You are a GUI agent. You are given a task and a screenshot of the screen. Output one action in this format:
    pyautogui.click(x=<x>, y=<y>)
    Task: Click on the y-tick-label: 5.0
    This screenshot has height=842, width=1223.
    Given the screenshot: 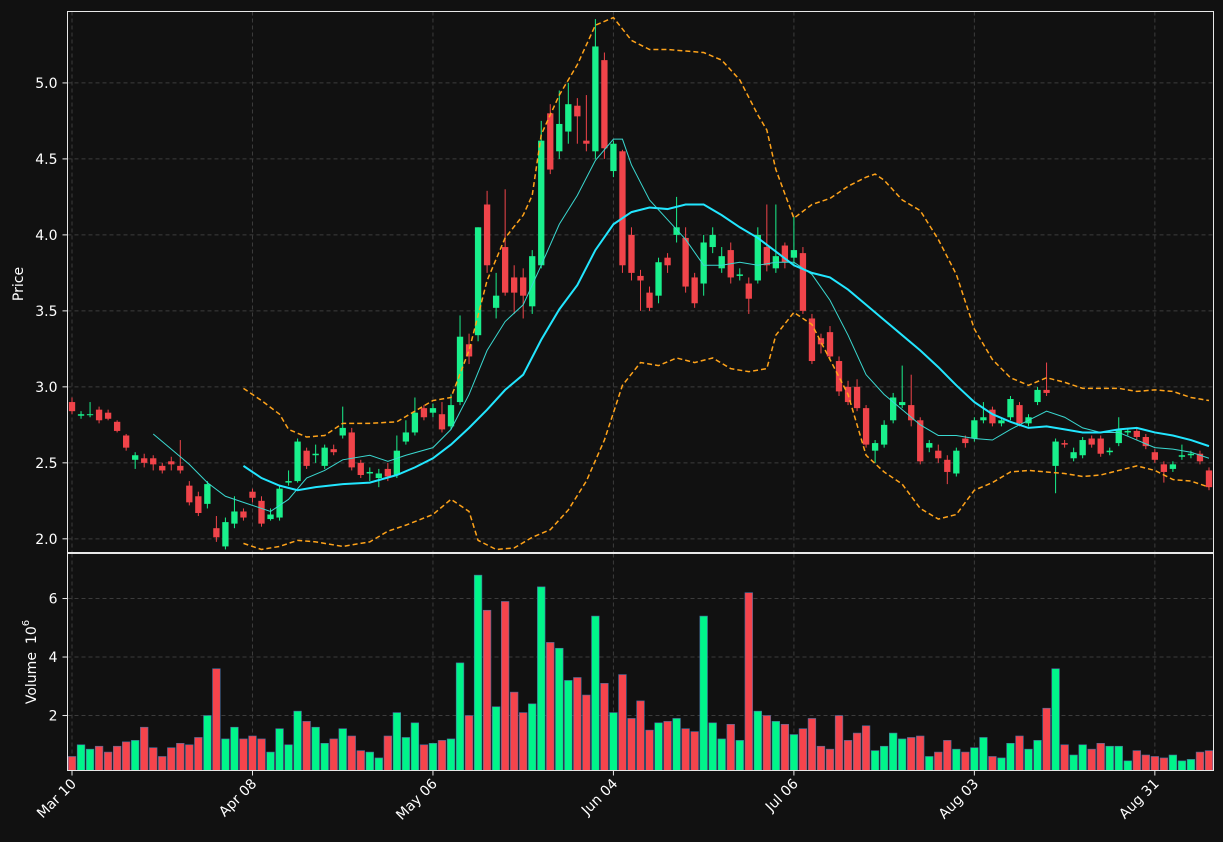 What is the action you would take?
    pyautogui.click(x=46, y=84)
    